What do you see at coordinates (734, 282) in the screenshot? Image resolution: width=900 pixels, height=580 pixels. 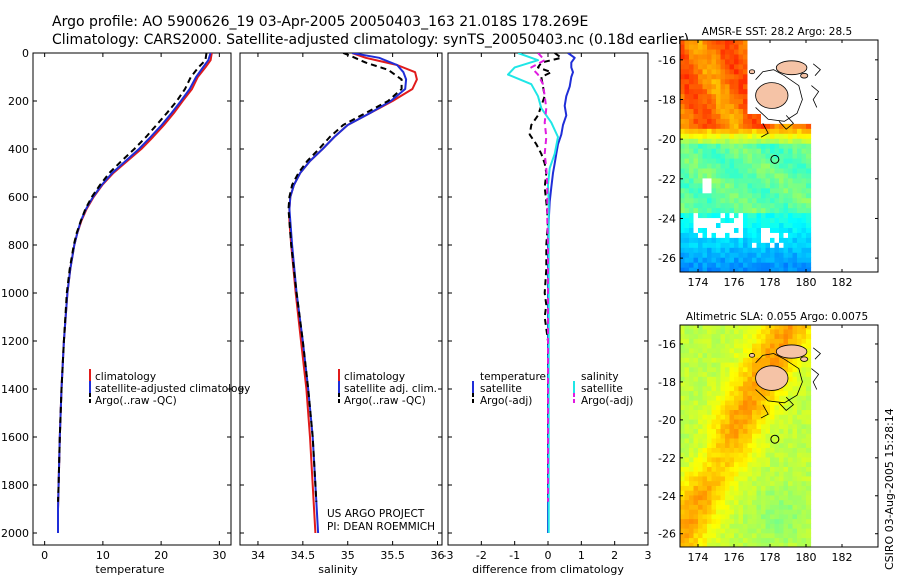 I see `lon-tick-label: 176` at bounding box center [734, 282].